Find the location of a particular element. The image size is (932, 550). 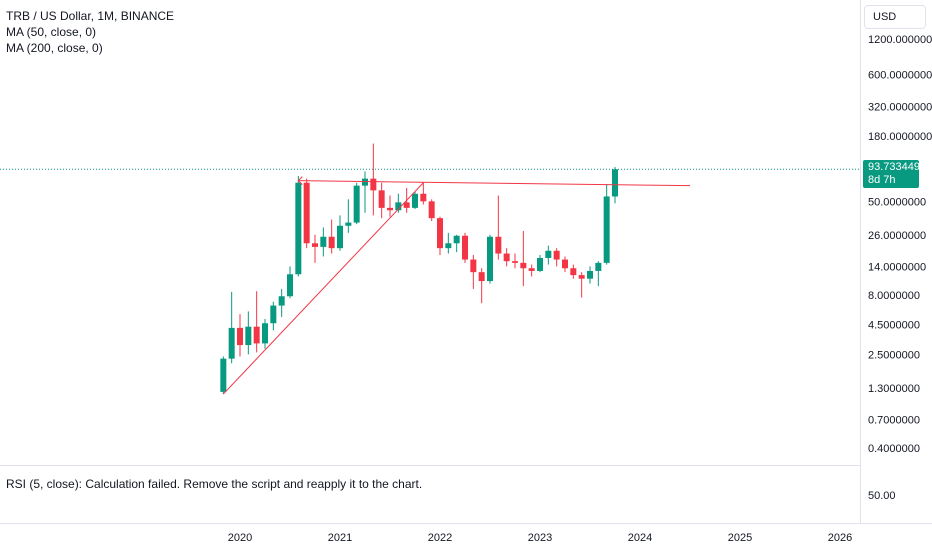

x-tick-label: 2022 is located at coordinates (440, 538).